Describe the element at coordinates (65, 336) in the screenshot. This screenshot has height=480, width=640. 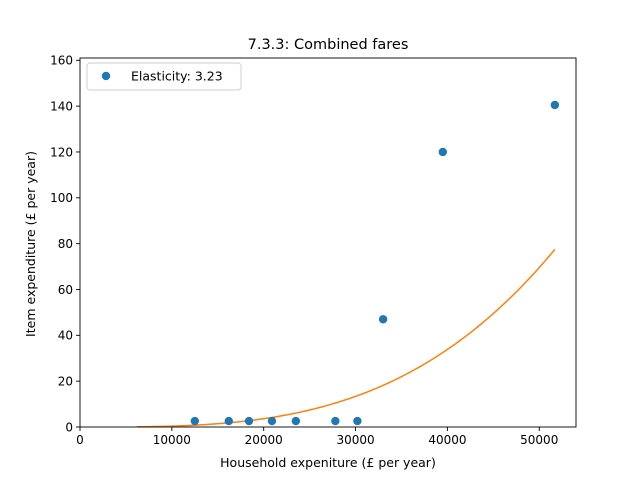
I see `y-tick-label: 40` at that location.